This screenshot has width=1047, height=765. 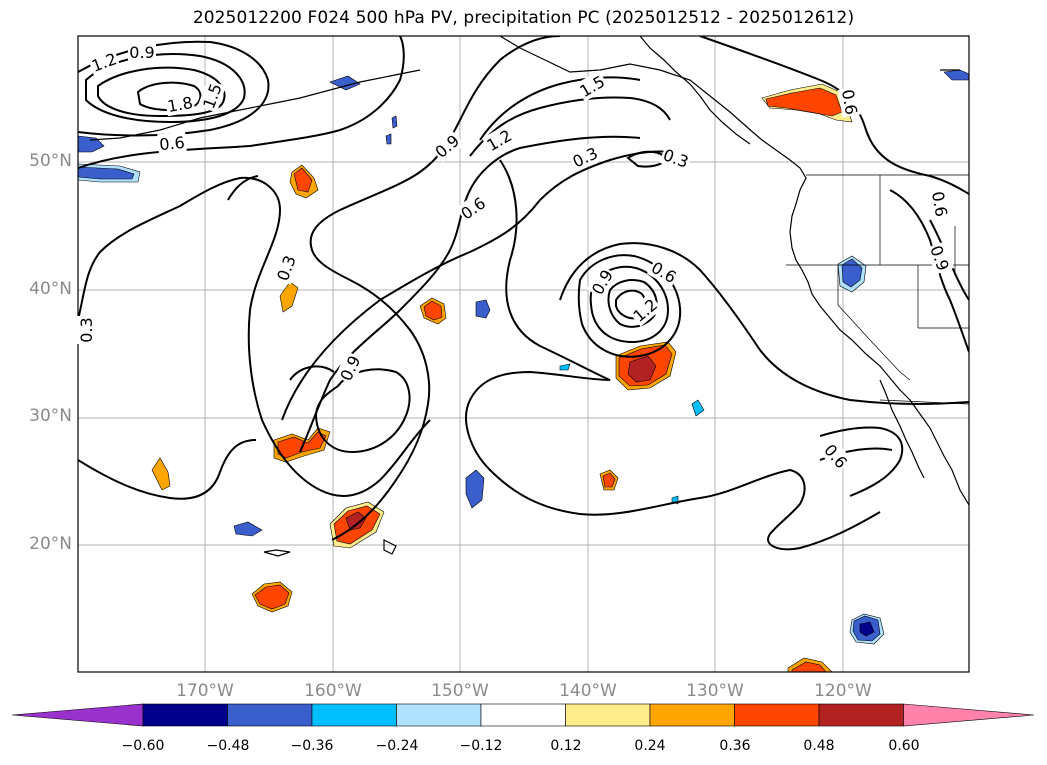 I want to click on contour-label: 1.5, so click(x=592, y=86).